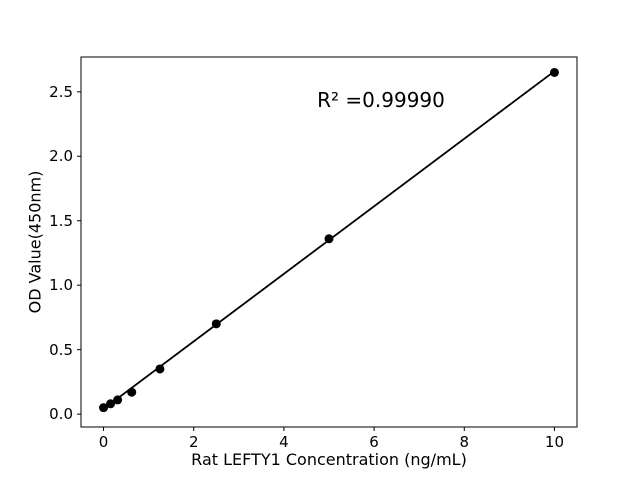 The width and height of the screenshot is (640, 480). I want to click on y-tick-label: 0.5, so click(61, 349).